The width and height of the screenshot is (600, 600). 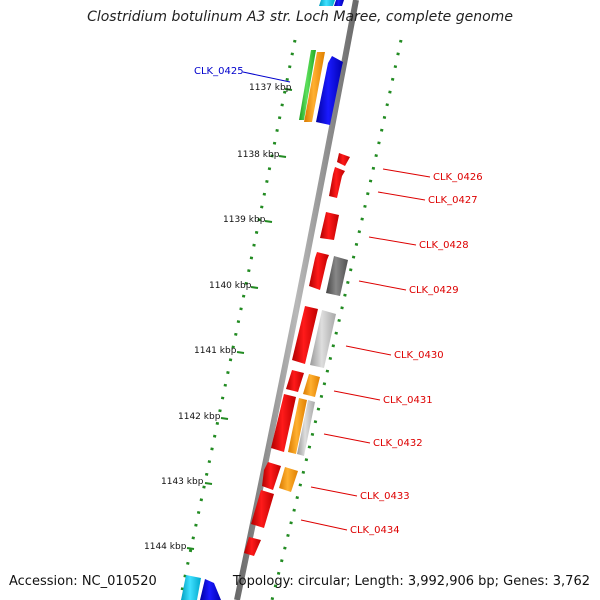 What do you see at coordinates (215, 351) in the screenshot?
I see `tick-label-1141: 1141 kbp` at bounding box center [215, 351].